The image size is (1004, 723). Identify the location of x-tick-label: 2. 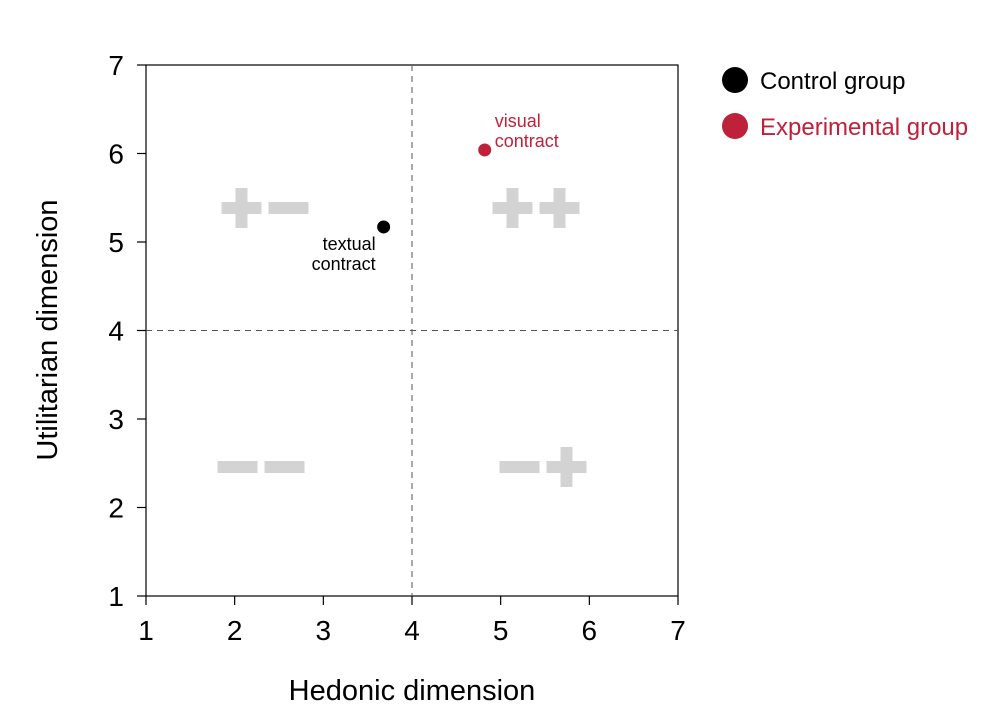
(235, 630).